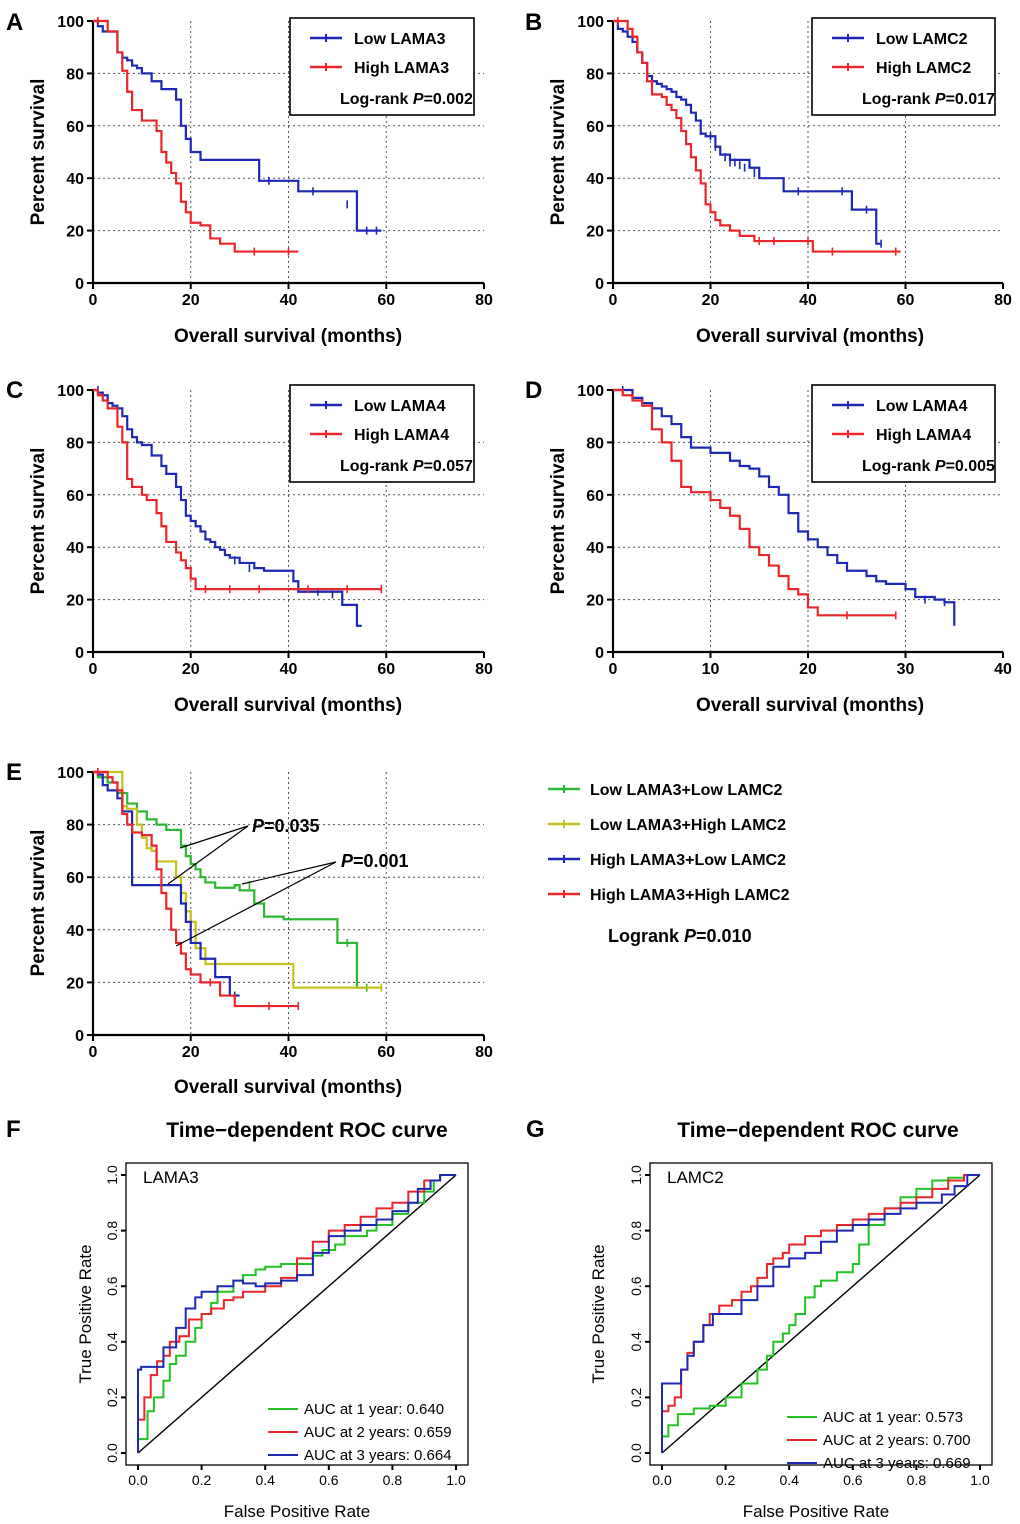 Image resolution: width=1020 pixels, height=1524 pixels. I want to click on annotation-p-value: P=0.035, so click(286, 826).